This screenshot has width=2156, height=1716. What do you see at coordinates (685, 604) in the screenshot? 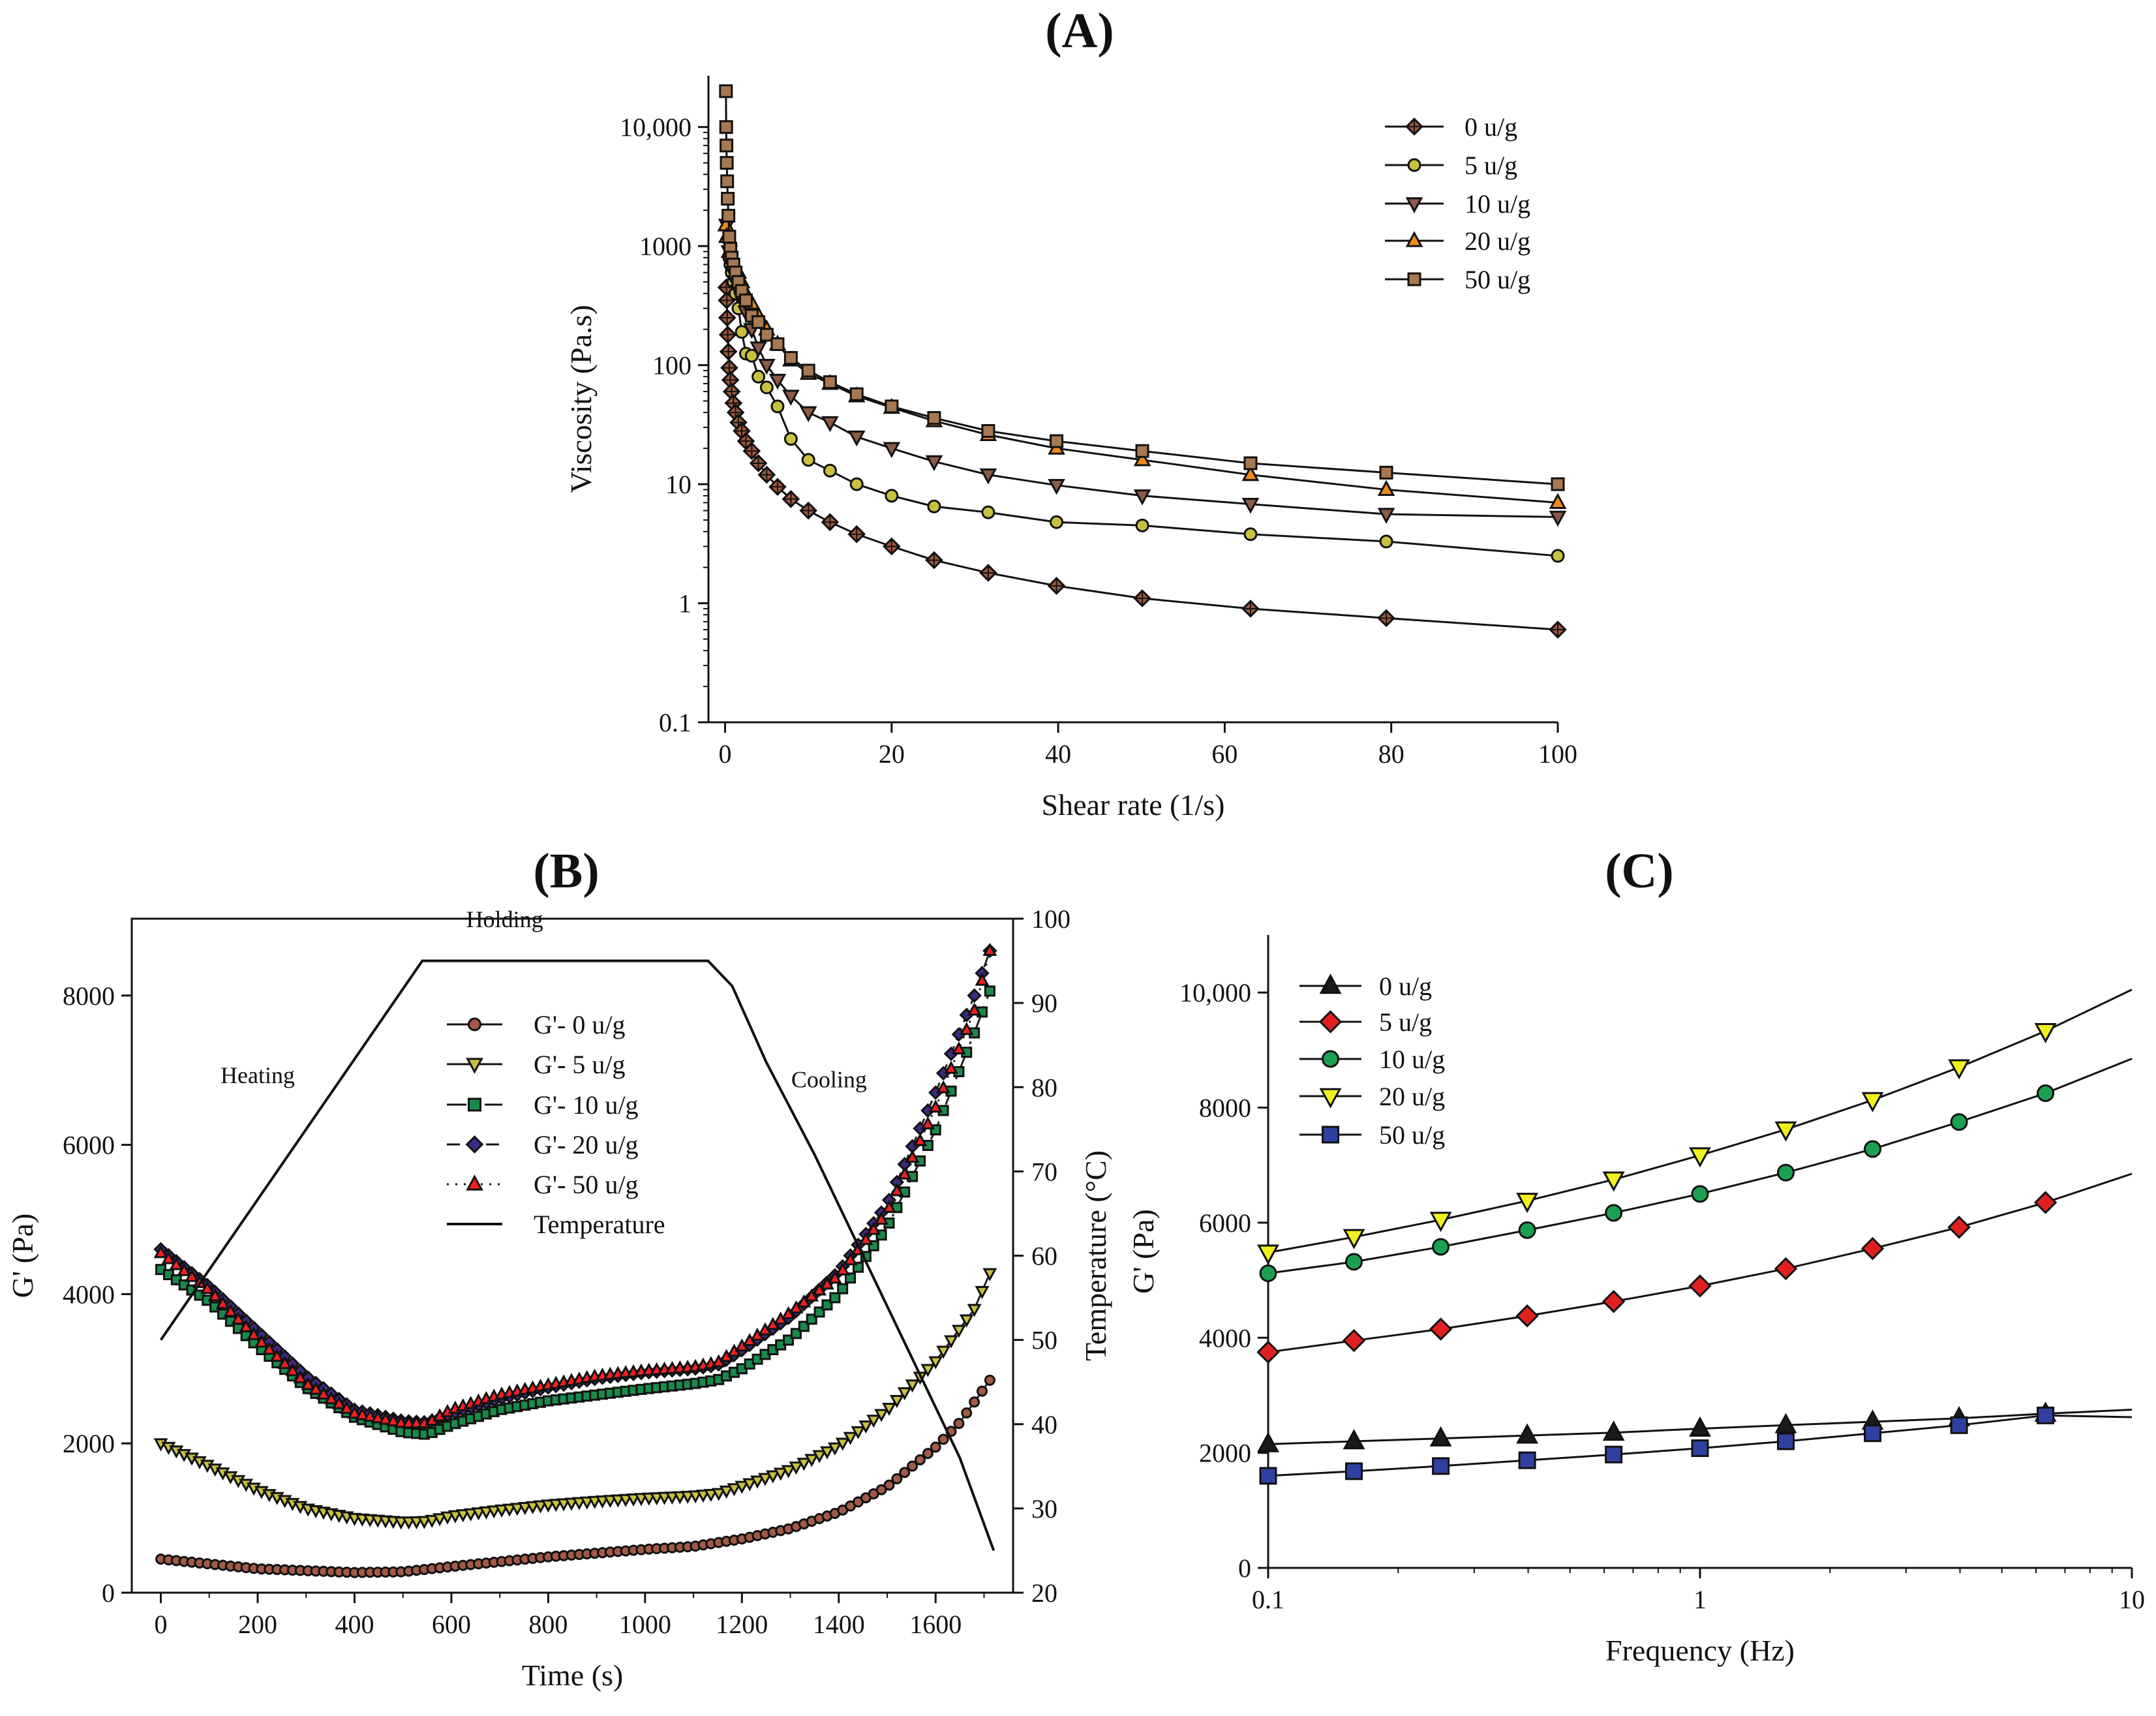
I see `y-tick-label: 1` at bounding box center [685, 604].